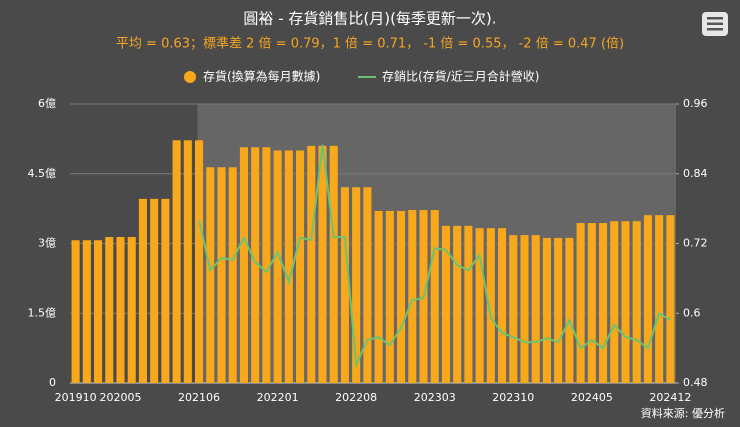 This screenshot has height=427, width=740. I want to click on x-tick-label: 202201, so click(278, 397).